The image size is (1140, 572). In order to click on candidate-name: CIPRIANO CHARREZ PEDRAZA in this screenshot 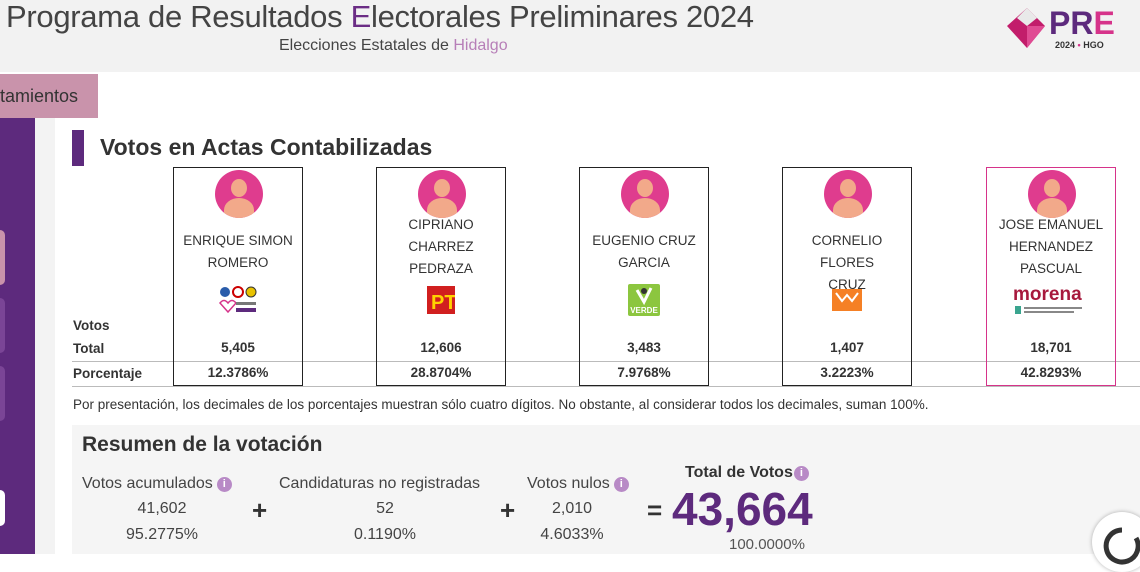, I will do `click(441, 246)`.